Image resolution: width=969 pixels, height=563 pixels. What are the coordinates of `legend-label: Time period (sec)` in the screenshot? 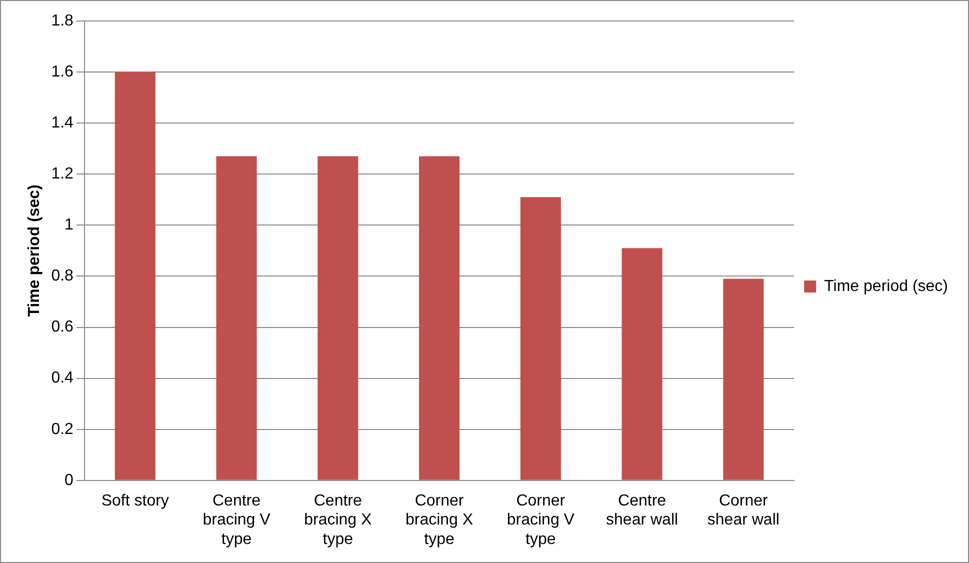 It's located at (886, 286).